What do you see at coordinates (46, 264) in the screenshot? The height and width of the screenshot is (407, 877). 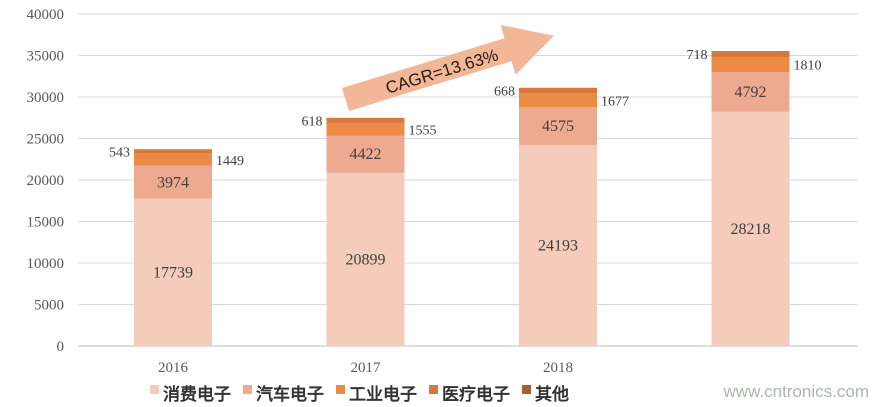 I see `y-tick-label: 10000` at bounding box center [46, 264].